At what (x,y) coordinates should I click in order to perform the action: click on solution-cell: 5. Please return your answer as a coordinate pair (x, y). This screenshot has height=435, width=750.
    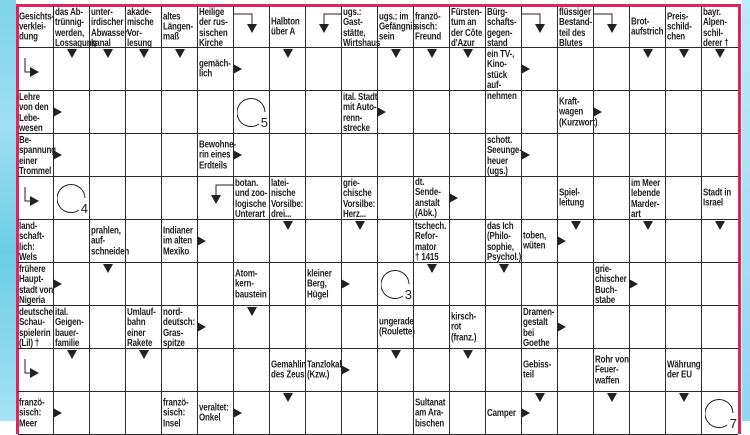
    Looking at the image, I should click on (252, 112).